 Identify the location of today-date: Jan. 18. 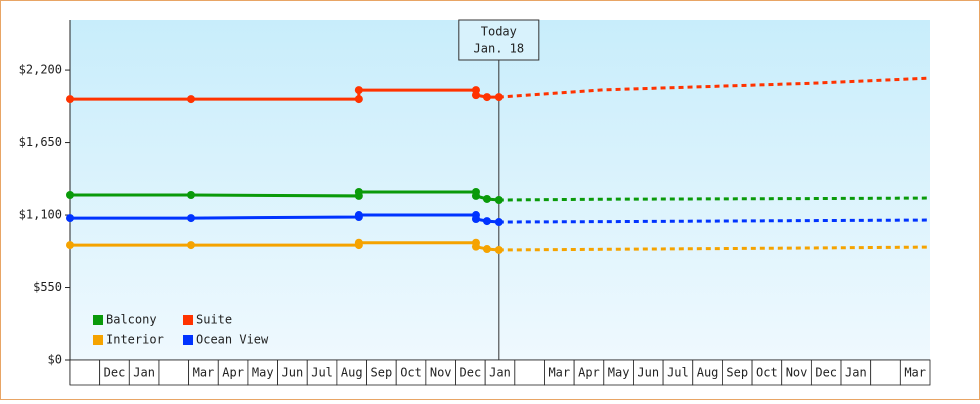
(499, 49).